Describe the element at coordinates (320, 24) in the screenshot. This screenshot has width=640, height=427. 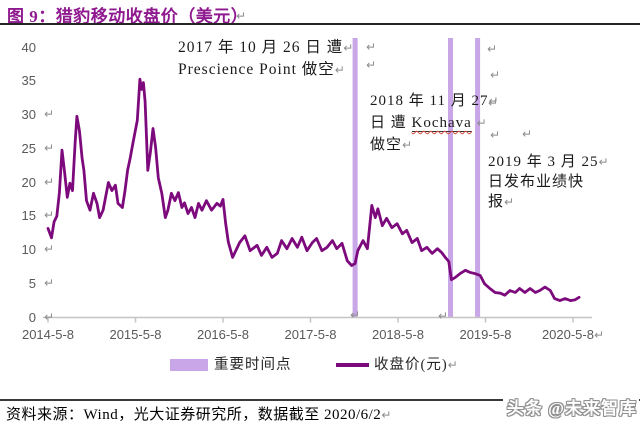
I see `title-underline` at that location.